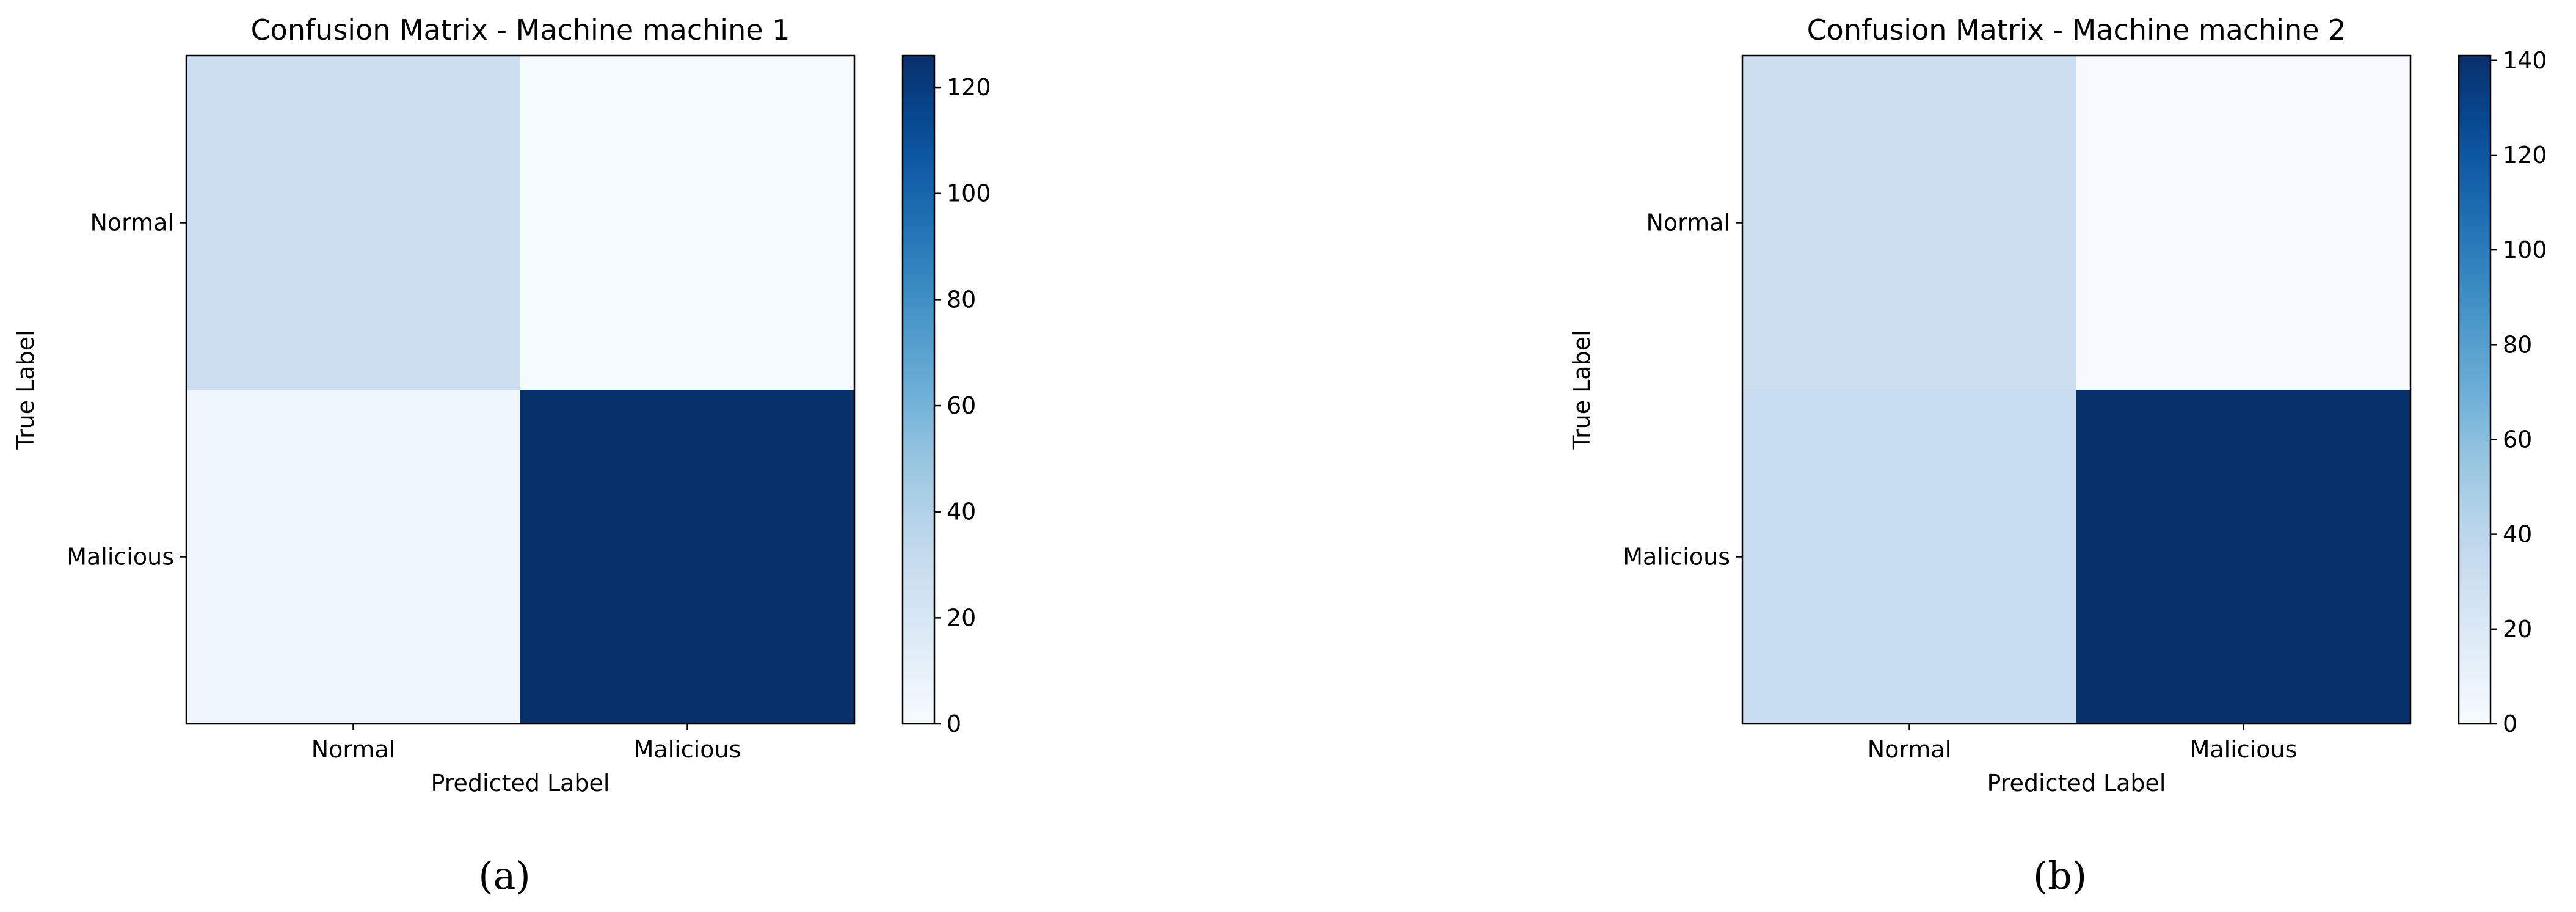 This screenshot has height=912, width=2576. What do you see at coordinates (2060, 875) in the screenshot?
I see `panel-caption: (b)` at bounding box center [2060, 875].